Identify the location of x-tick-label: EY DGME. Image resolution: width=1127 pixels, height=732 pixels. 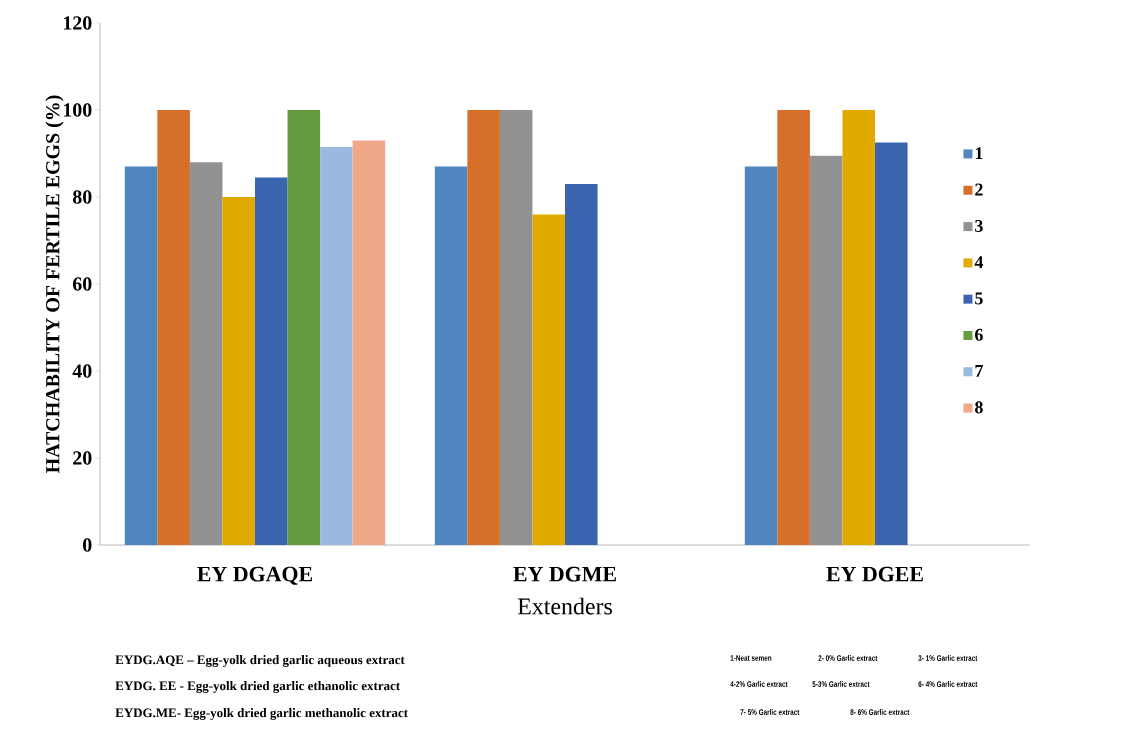
(564, 574).